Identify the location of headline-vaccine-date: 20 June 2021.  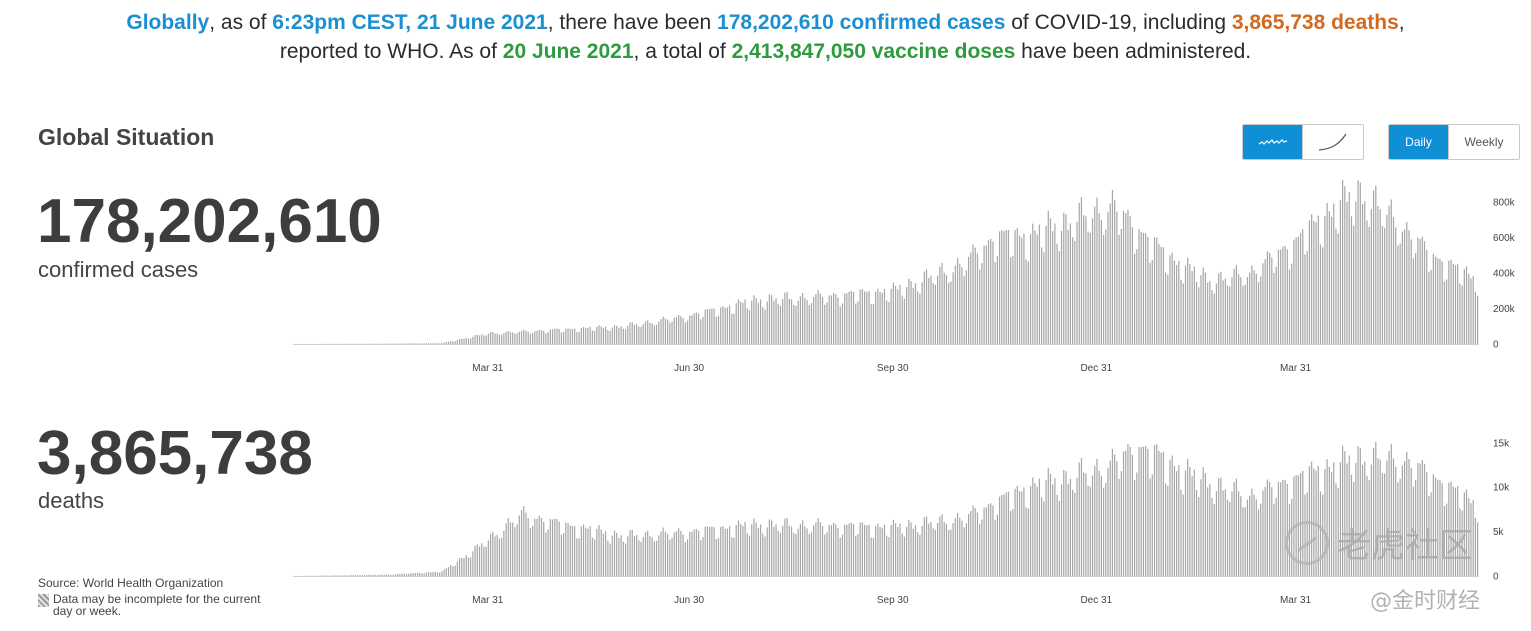
(568, 51).